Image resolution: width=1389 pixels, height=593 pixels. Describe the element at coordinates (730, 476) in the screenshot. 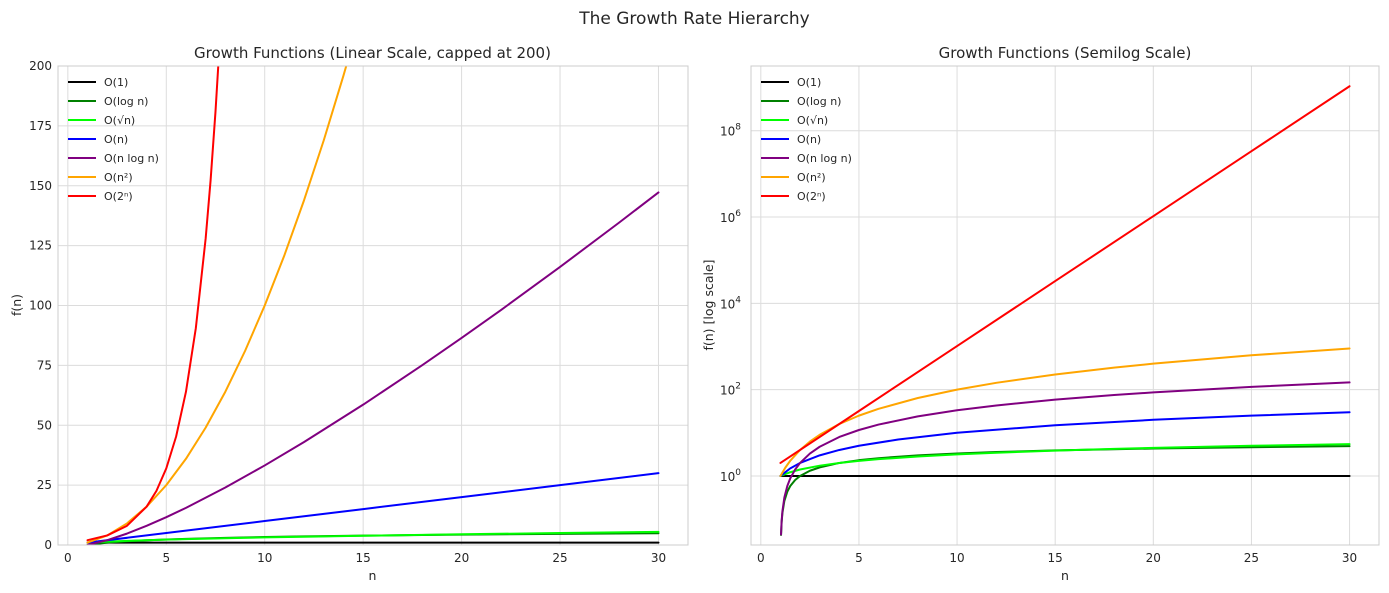

I see `semilog-y-tick-label: 10⁰` at that location.